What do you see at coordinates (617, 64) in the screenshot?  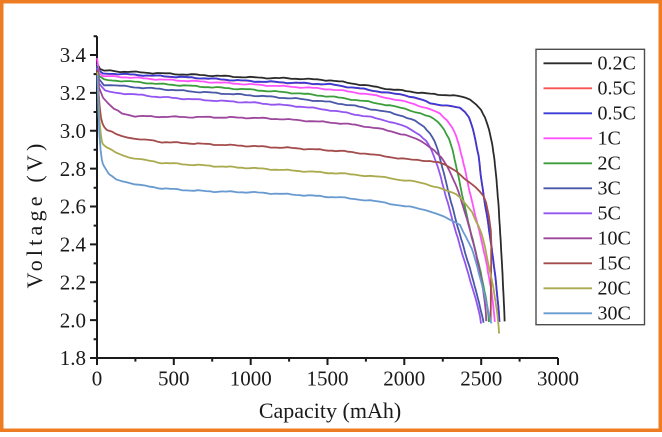 I see `svg-text: 0.2C` at bounding box center [617, 64].